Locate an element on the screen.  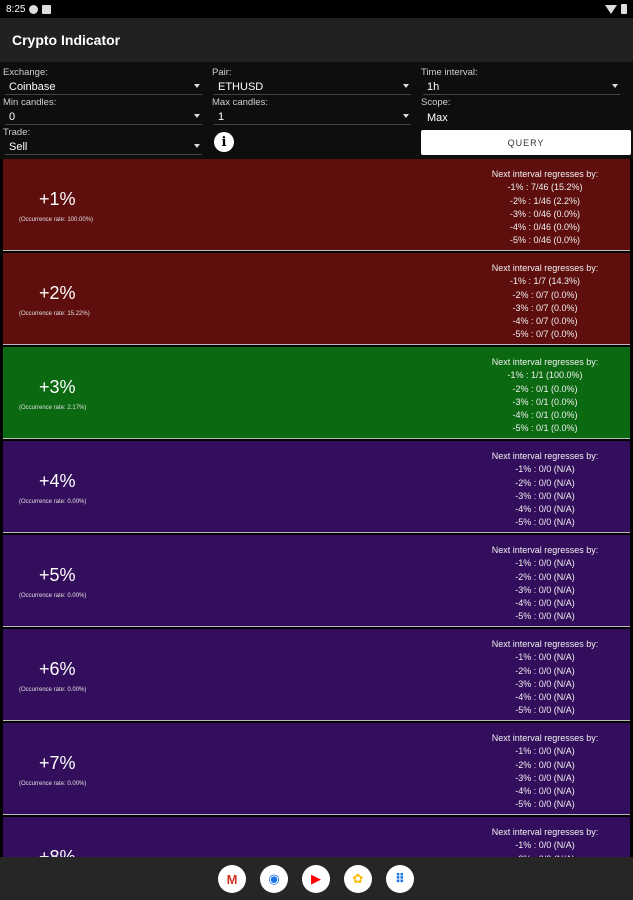
youtube-icon: ▶ is located at coordinates (316, 879).